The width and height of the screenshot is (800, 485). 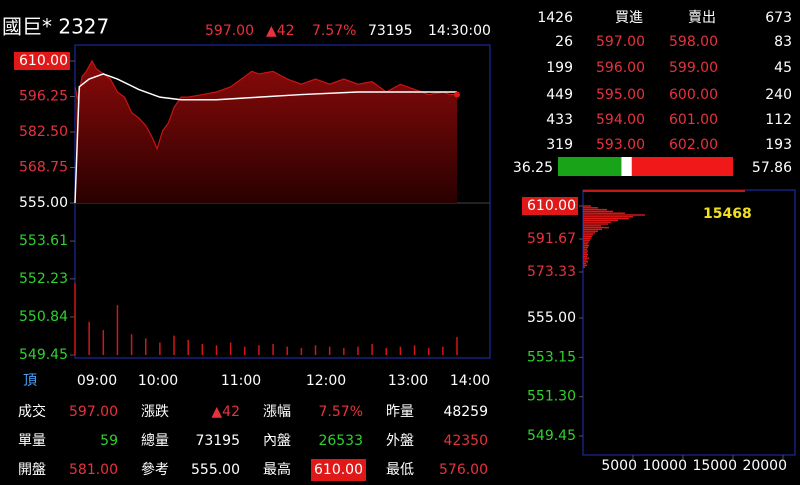 What do you see at coordinates (155, 412) in the screenshot?
I see `stat-label: 漲跌` at bounding box center [155, 412].